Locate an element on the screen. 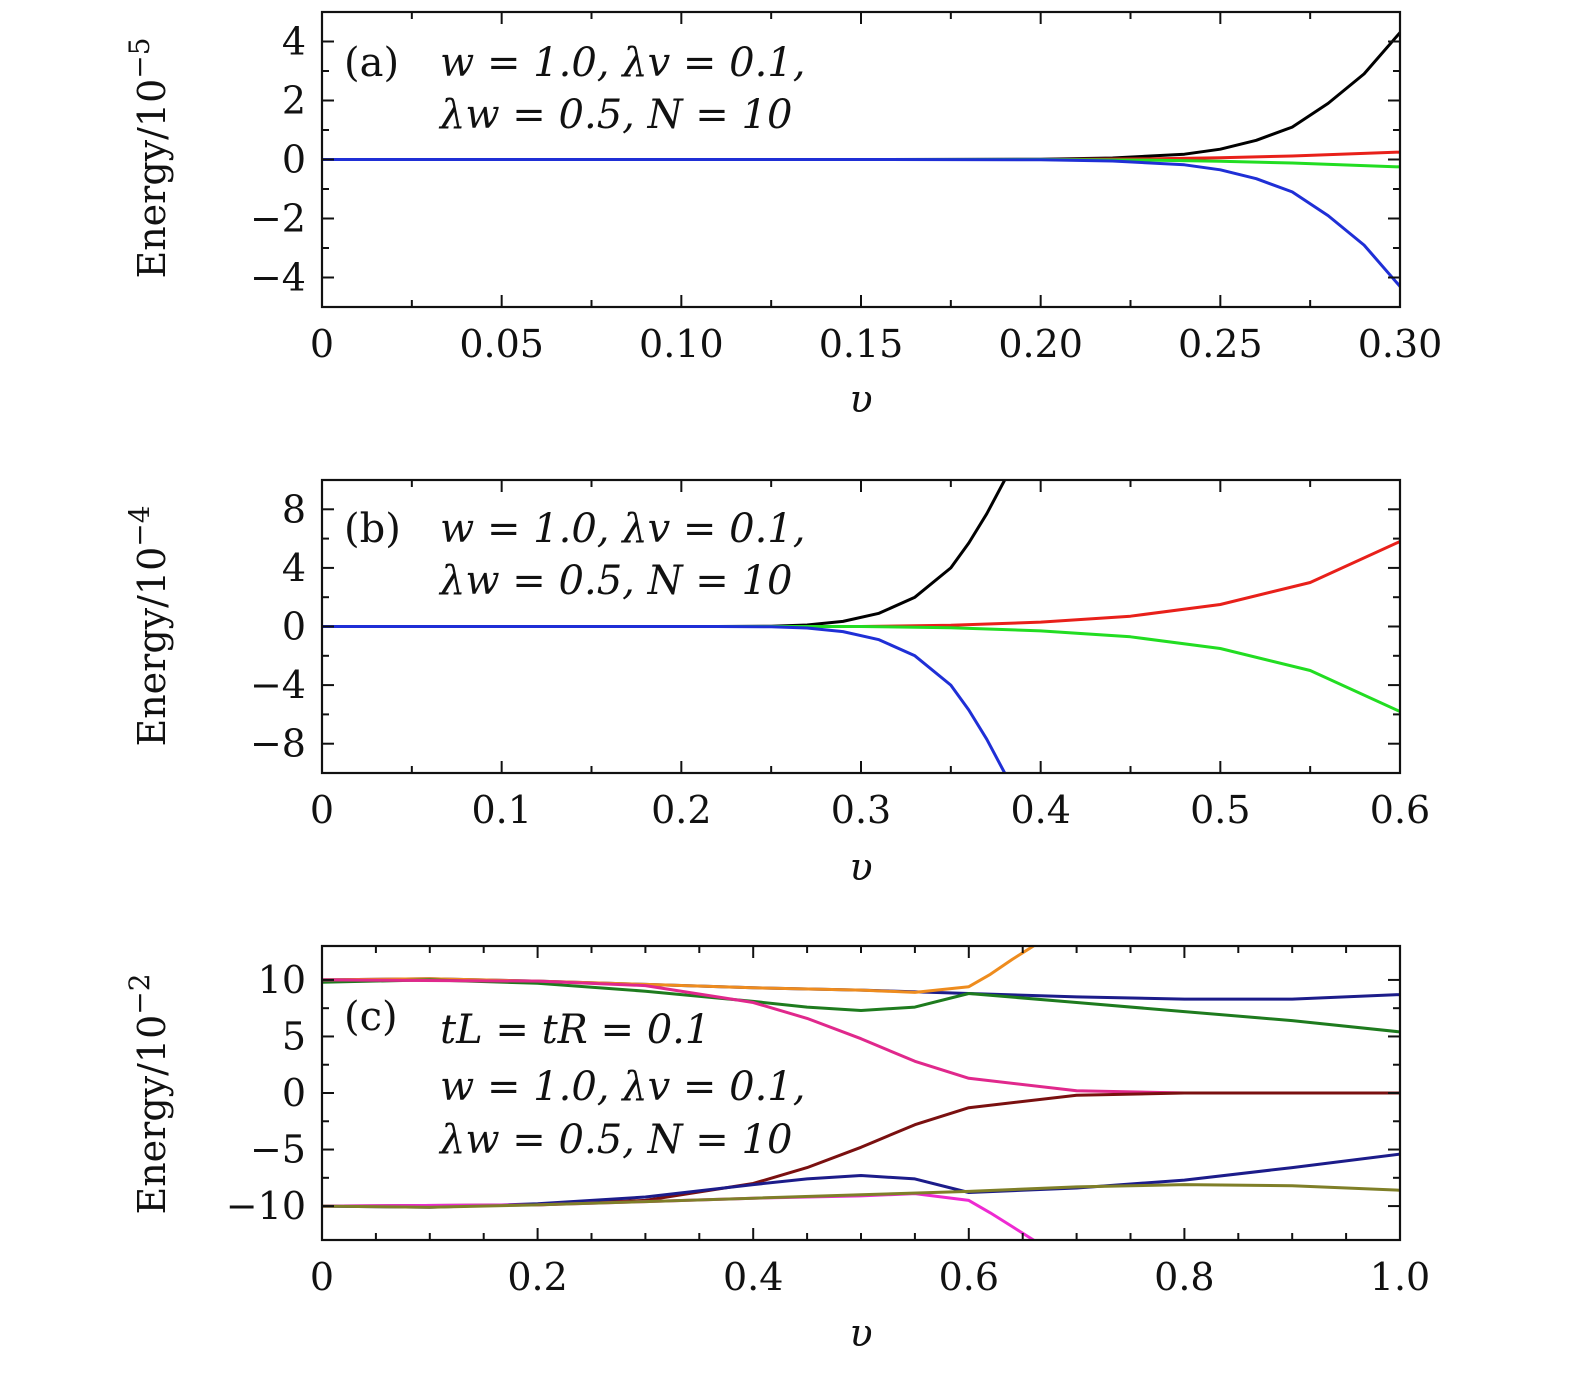 The image size is (1575, 1378). panel-c-annotation-line: w = 1.0, λv = 0.1, is located at coordinates (622, 1087).